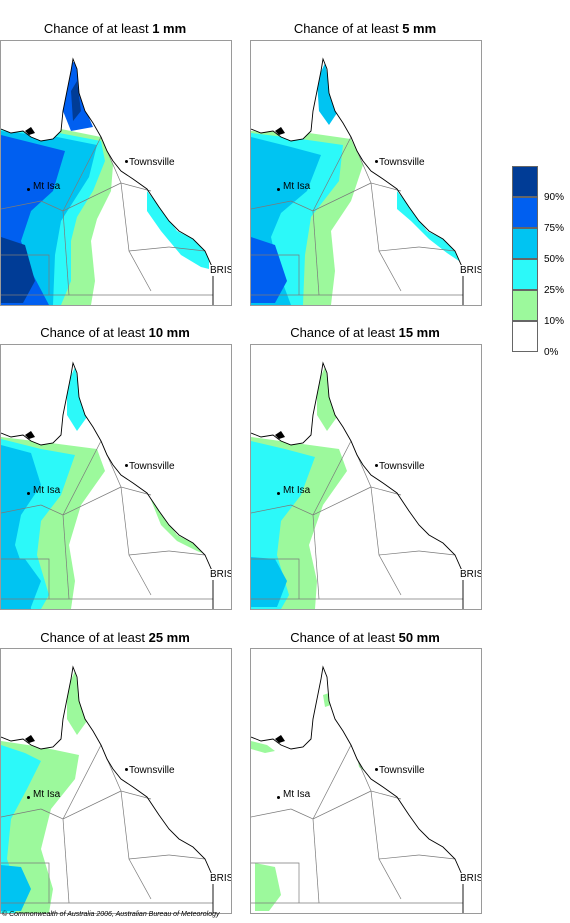 Image resolution: width=570 pixels, height=923 pixels. I want to click on panel-title-5mm: Chance of at least 5 mm, so click(365, 28).